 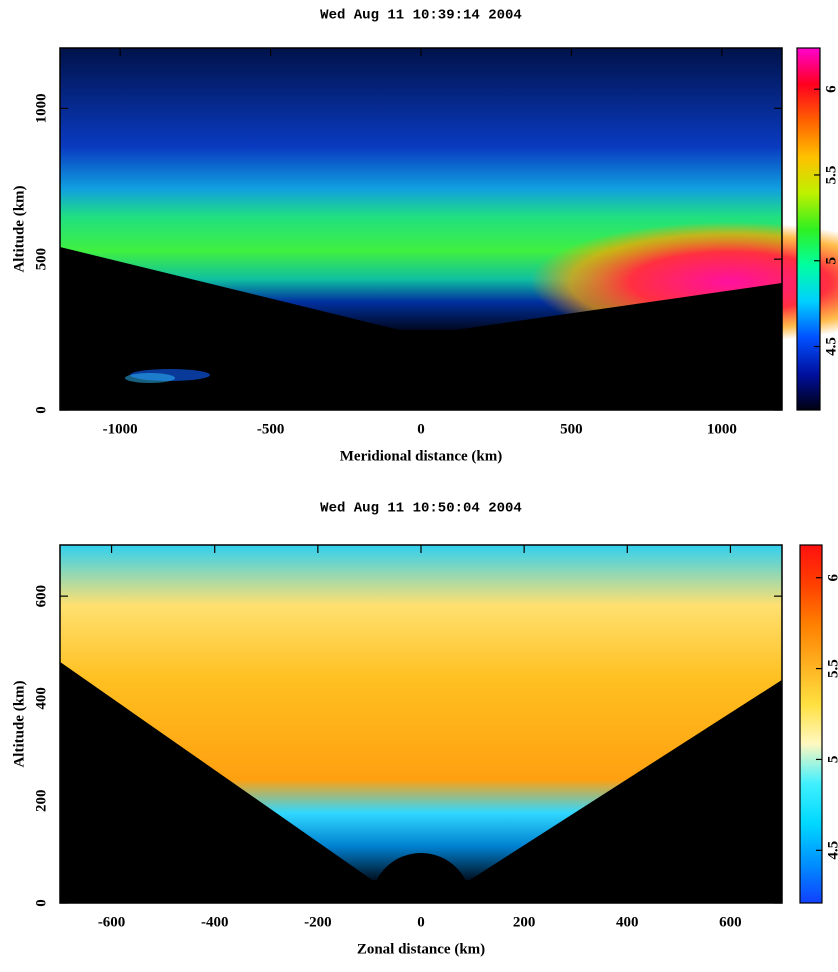 I want to click on x-tick-label: 600, so click(x=730, y=922).